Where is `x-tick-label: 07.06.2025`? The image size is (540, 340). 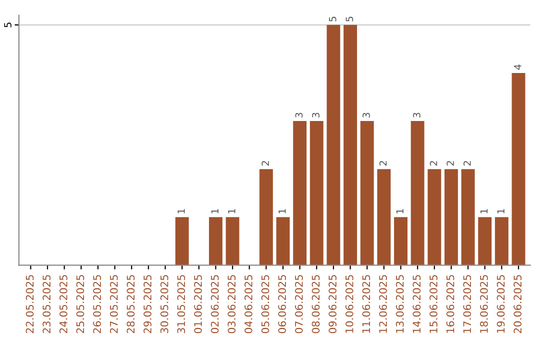
x-tick-label: 07.06.2025 is located at coordinates (298, 304).